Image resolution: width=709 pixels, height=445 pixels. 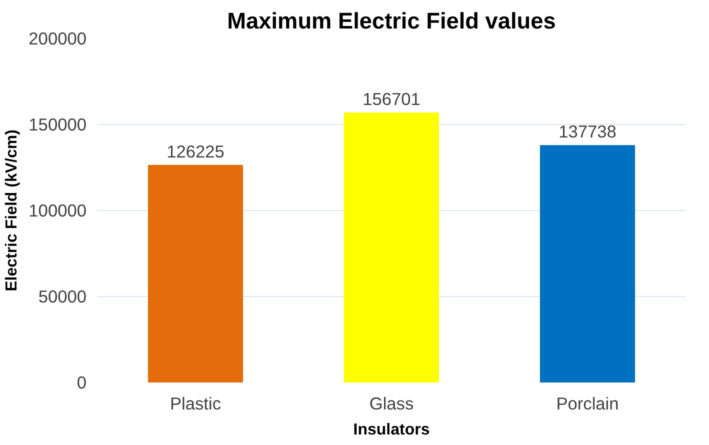 I want to click on y-tick-label: 150000, so click(x=57, y=124).